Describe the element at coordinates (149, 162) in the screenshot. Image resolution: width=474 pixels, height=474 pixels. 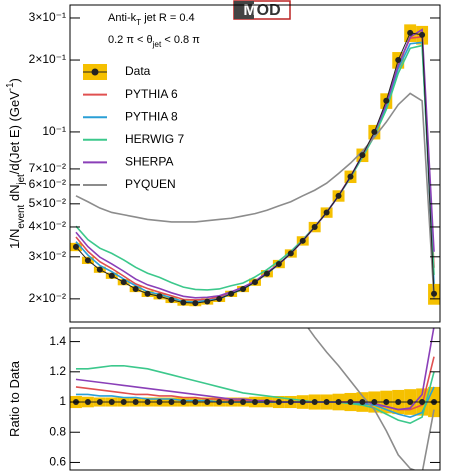
I see `legend-label: SHERPA` at that location.